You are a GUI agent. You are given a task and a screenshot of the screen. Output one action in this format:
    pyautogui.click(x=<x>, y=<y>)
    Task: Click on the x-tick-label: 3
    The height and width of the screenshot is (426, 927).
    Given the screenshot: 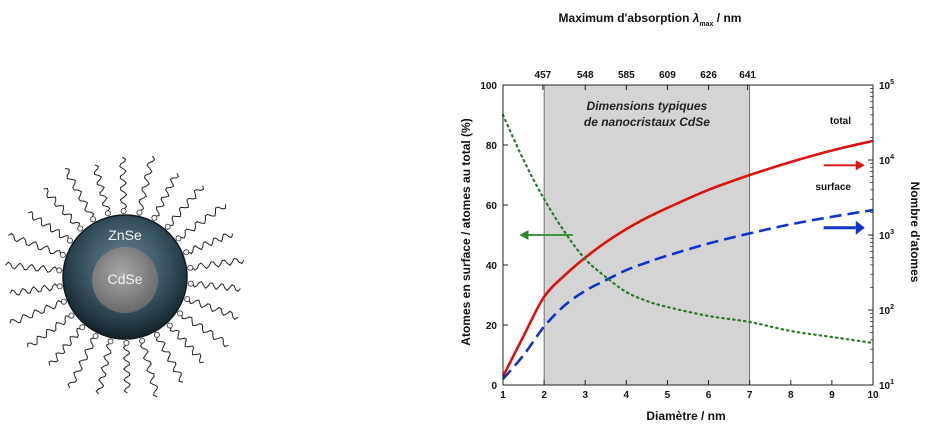 What is the action you would take?
    pyautogui.click(x=585, y=395)
    